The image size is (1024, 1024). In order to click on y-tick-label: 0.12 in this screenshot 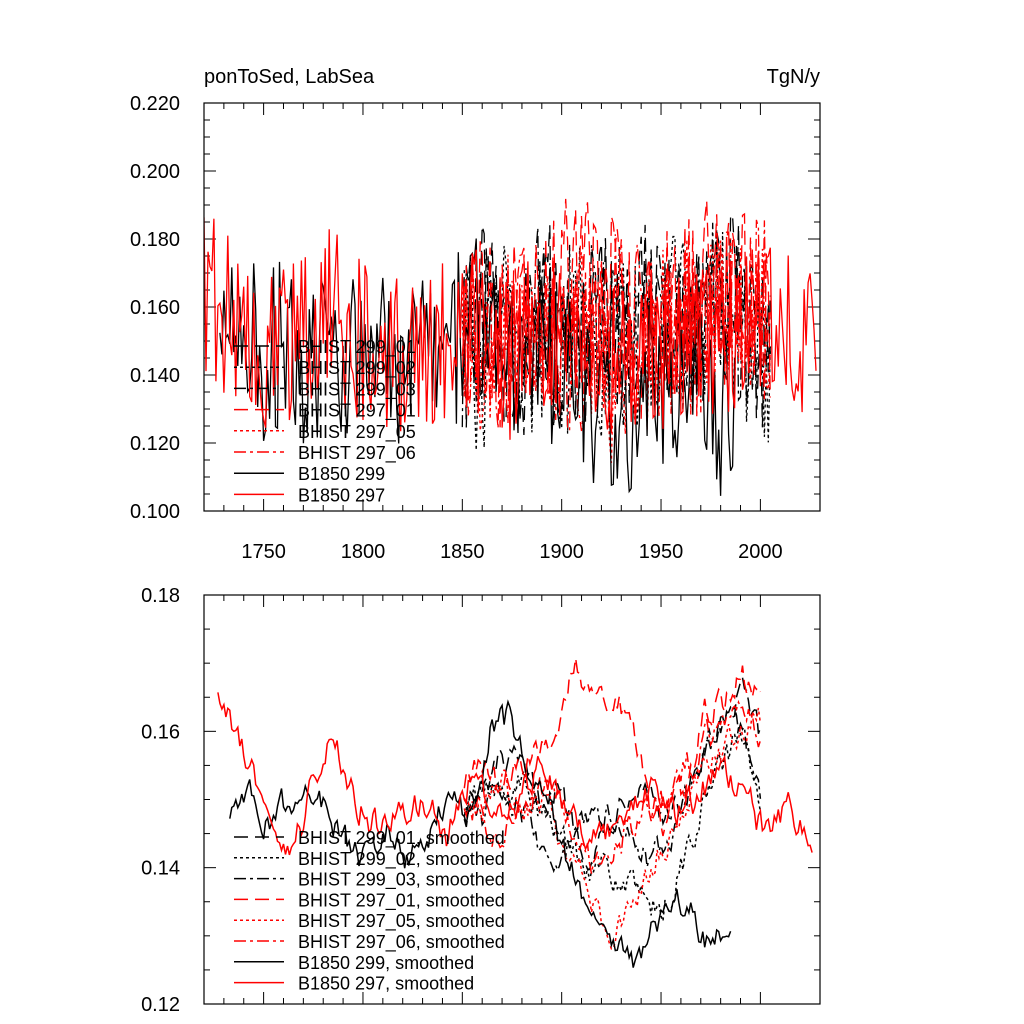, I will do `click(160, 1005)`.